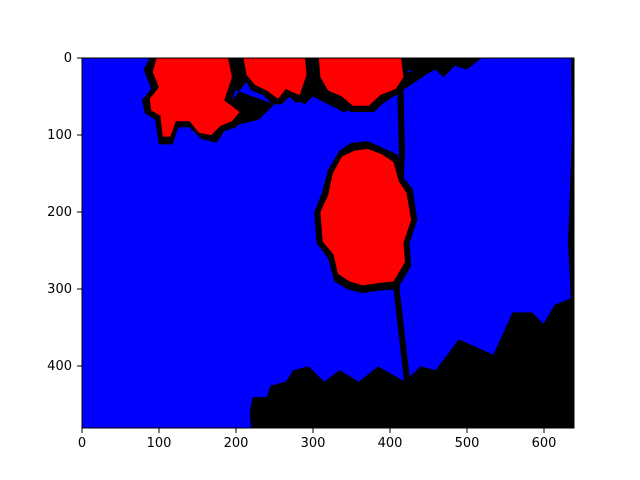  What do you see at coordinates (59, 366) in the screenshot?
I see `y-tick-label: 400` at bounding box center [59, 366].